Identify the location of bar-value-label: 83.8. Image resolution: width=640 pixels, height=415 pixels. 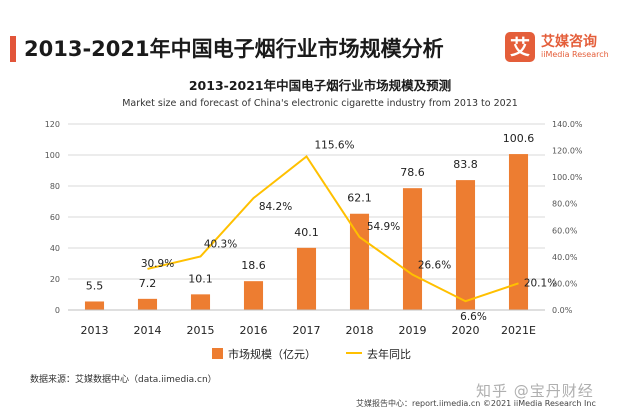
(465, 164).